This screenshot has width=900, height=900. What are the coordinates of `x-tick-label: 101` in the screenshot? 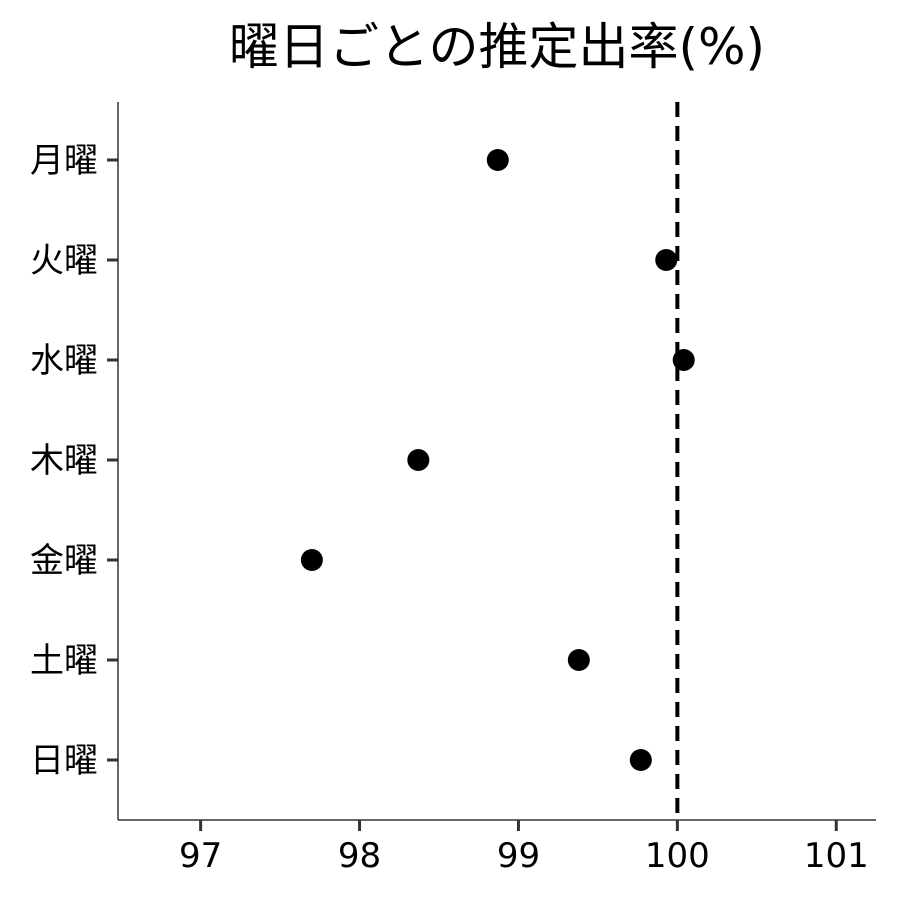 It's located at (836, 856).